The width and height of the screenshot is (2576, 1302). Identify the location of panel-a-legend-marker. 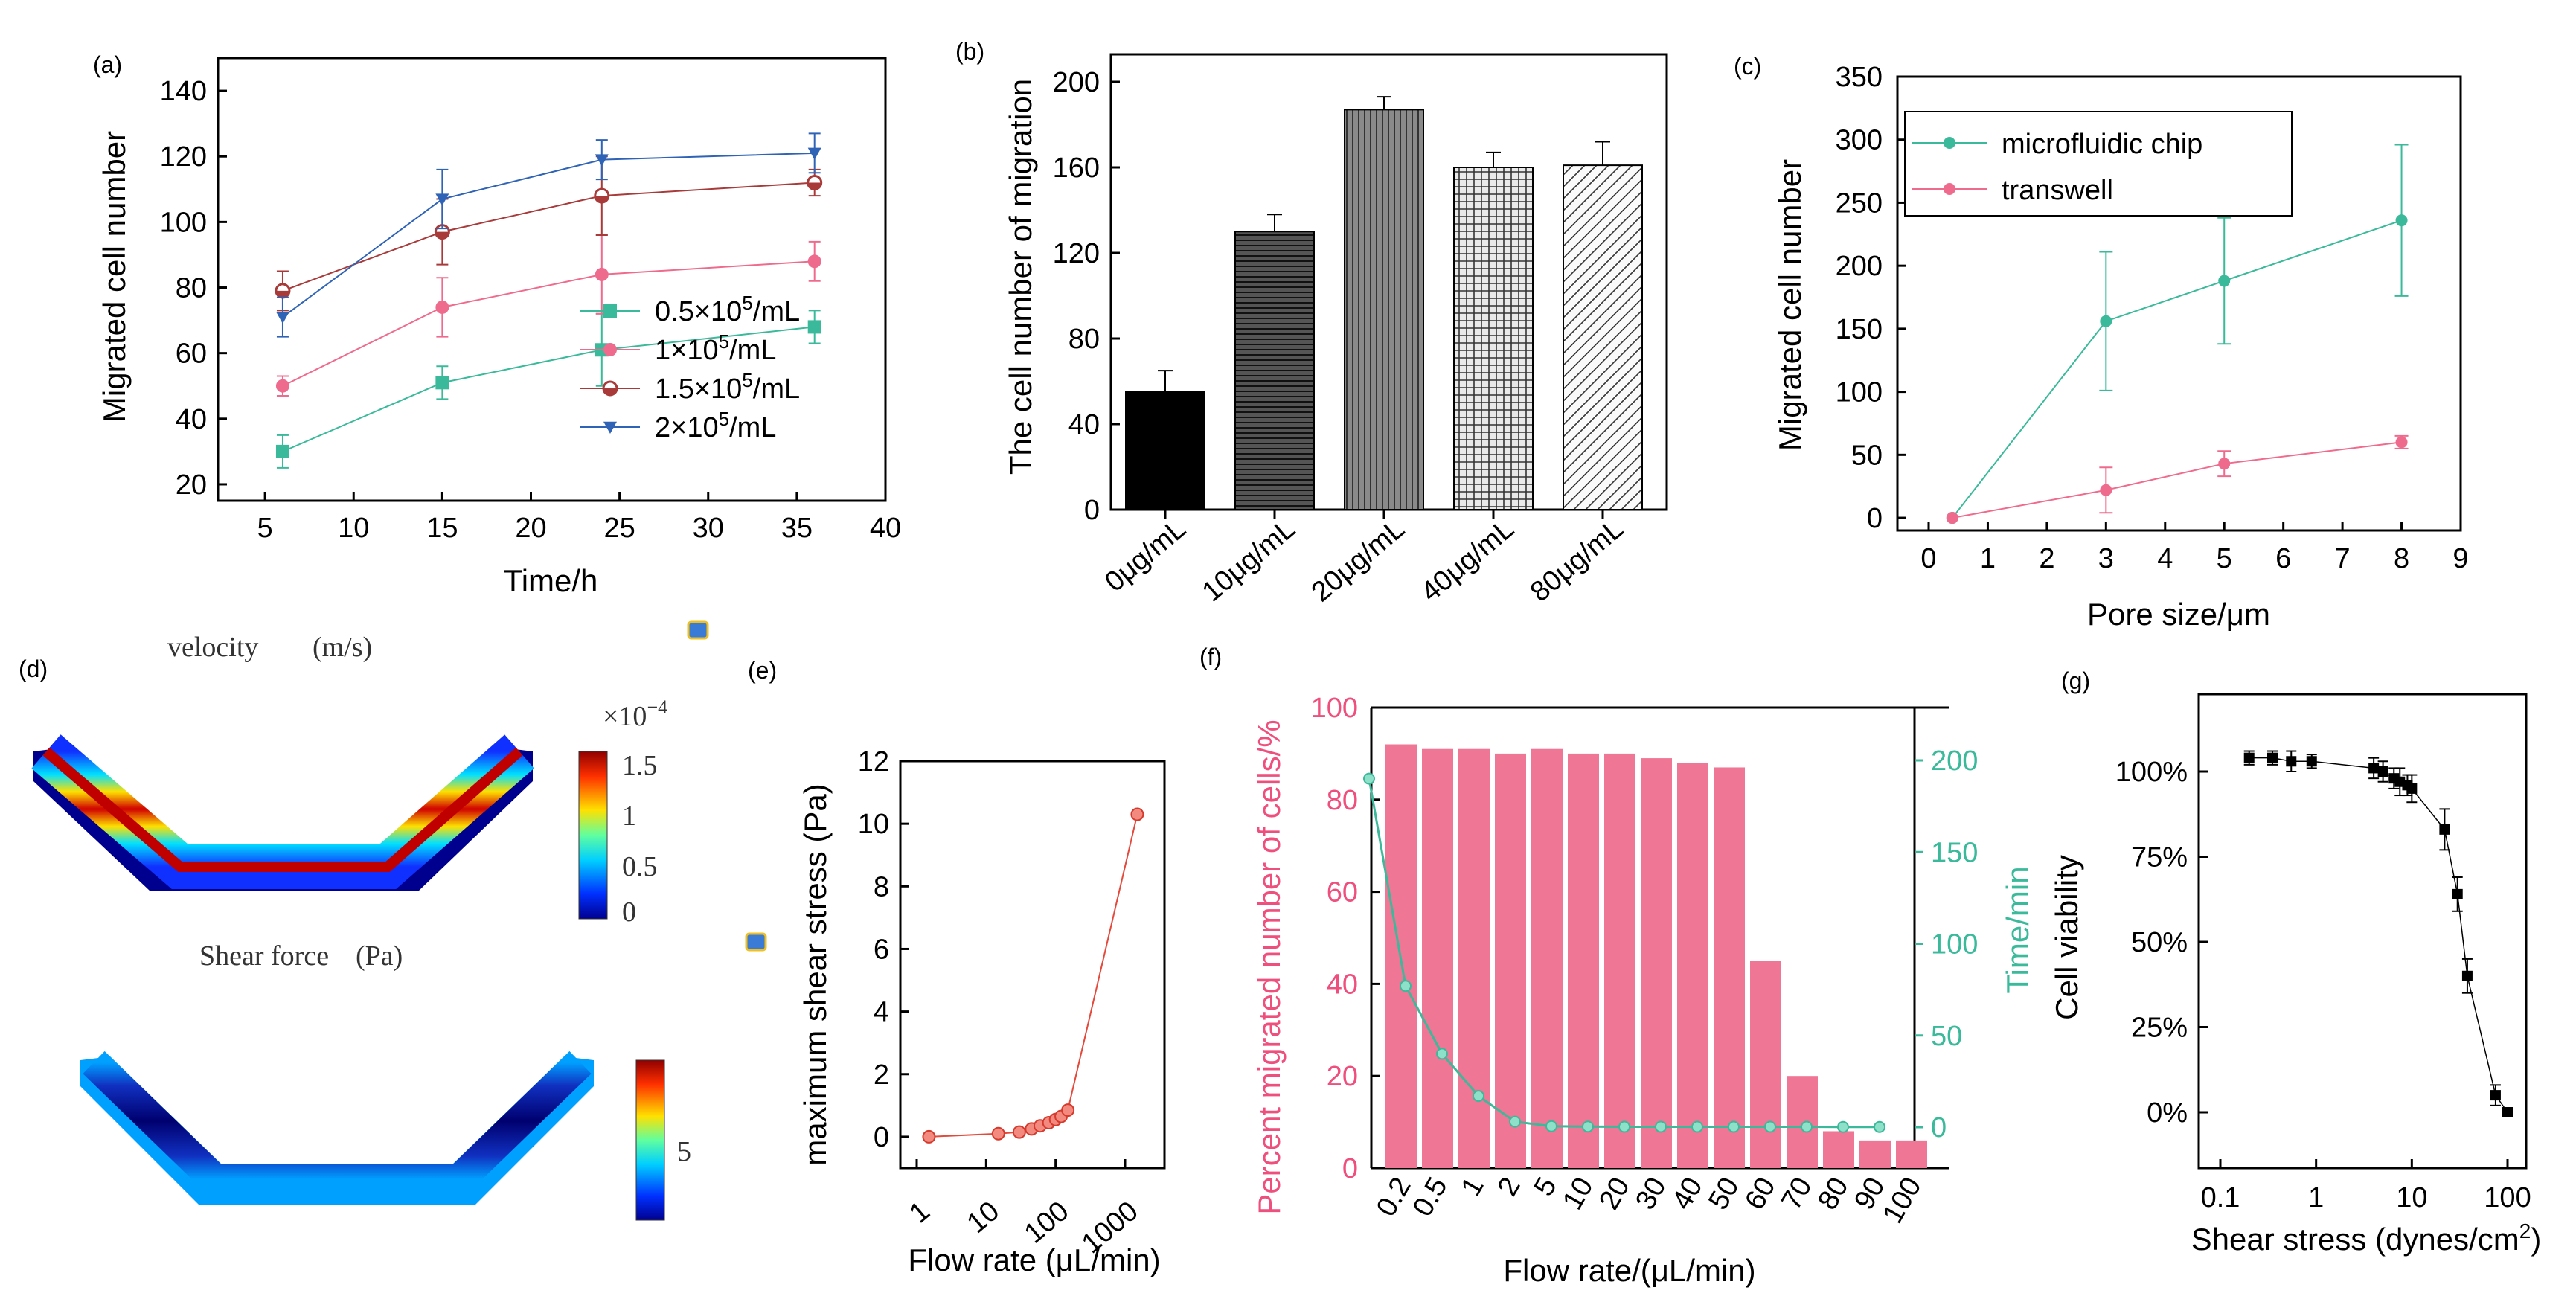
(610, 349).